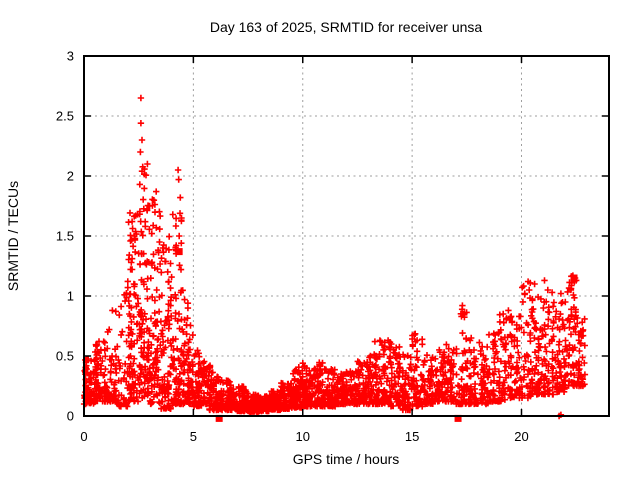 The width and height of the screenshot is (640, 480). Describe the element at coordinates (70, 416) in the screenshot. I see `y-tick-label: 0` at that location.